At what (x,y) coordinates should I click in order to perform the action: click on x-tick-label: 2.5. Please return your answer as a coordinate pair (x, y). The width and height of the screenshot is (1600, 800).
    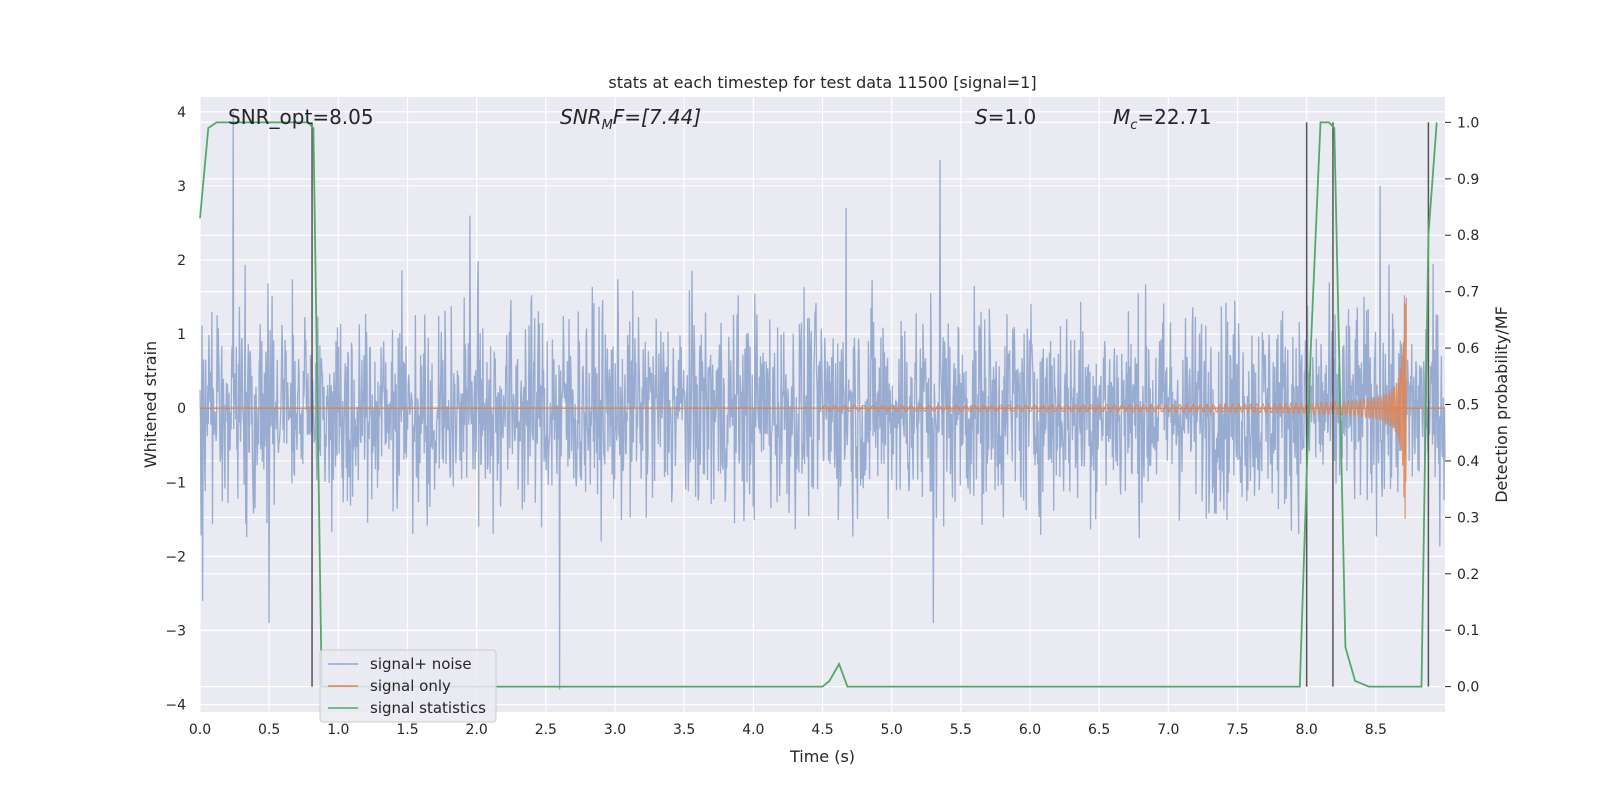
    Looking at the image, I should click on (546, 730).